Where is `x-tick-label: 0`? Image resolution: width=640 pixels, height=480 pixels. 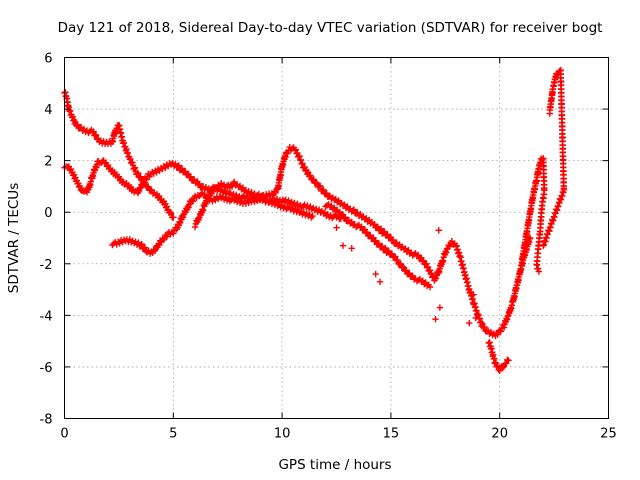
x-tick-label: 0 is located at coordinates (64, 434).